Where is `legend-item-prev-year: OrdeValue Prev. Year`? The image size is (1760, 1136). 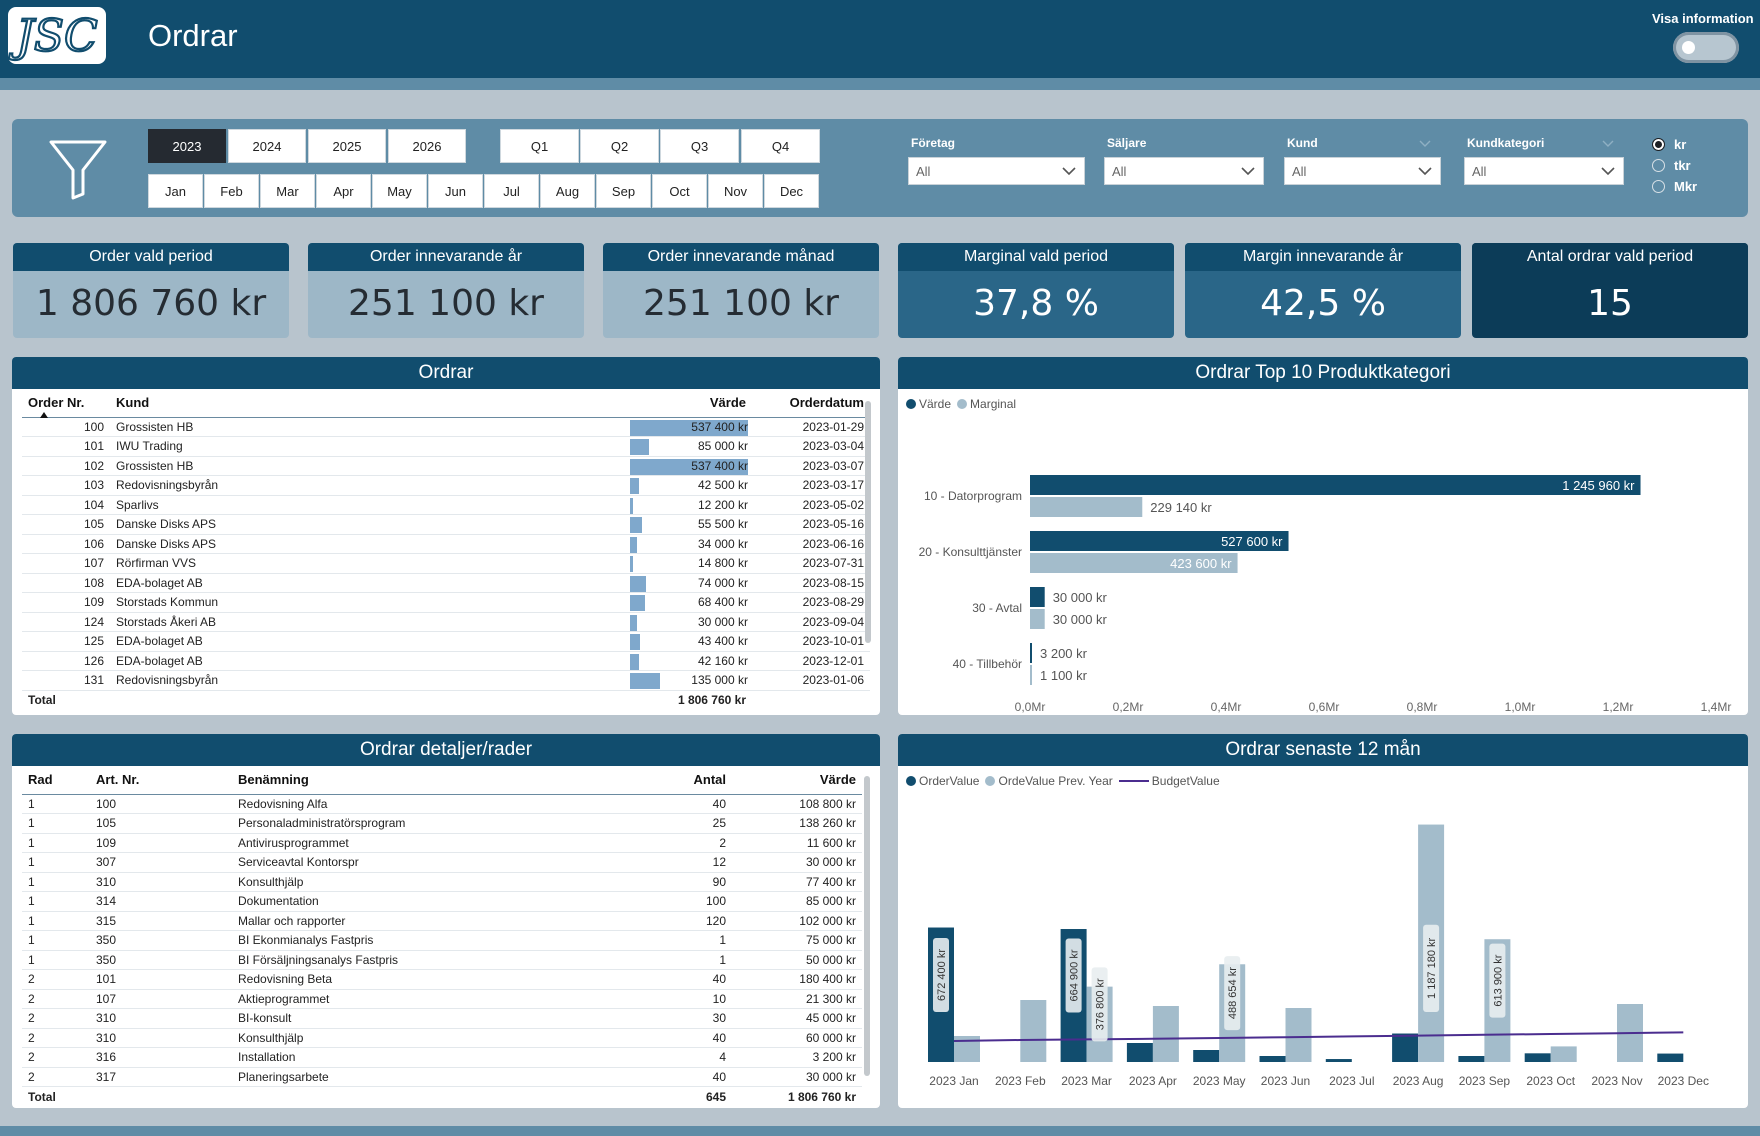
legend-item-prev-year: OrdeValue Prev. Year is located at coordinates (1049, 781).